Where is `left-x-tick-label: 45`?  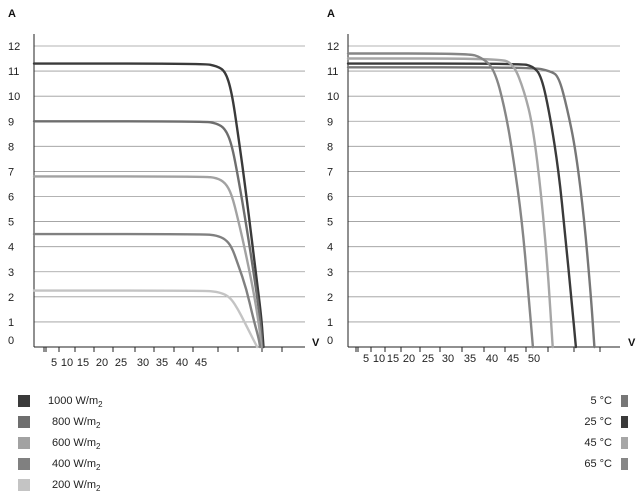 left-x-tick-label: 45 is located at coordinates (201, 363).